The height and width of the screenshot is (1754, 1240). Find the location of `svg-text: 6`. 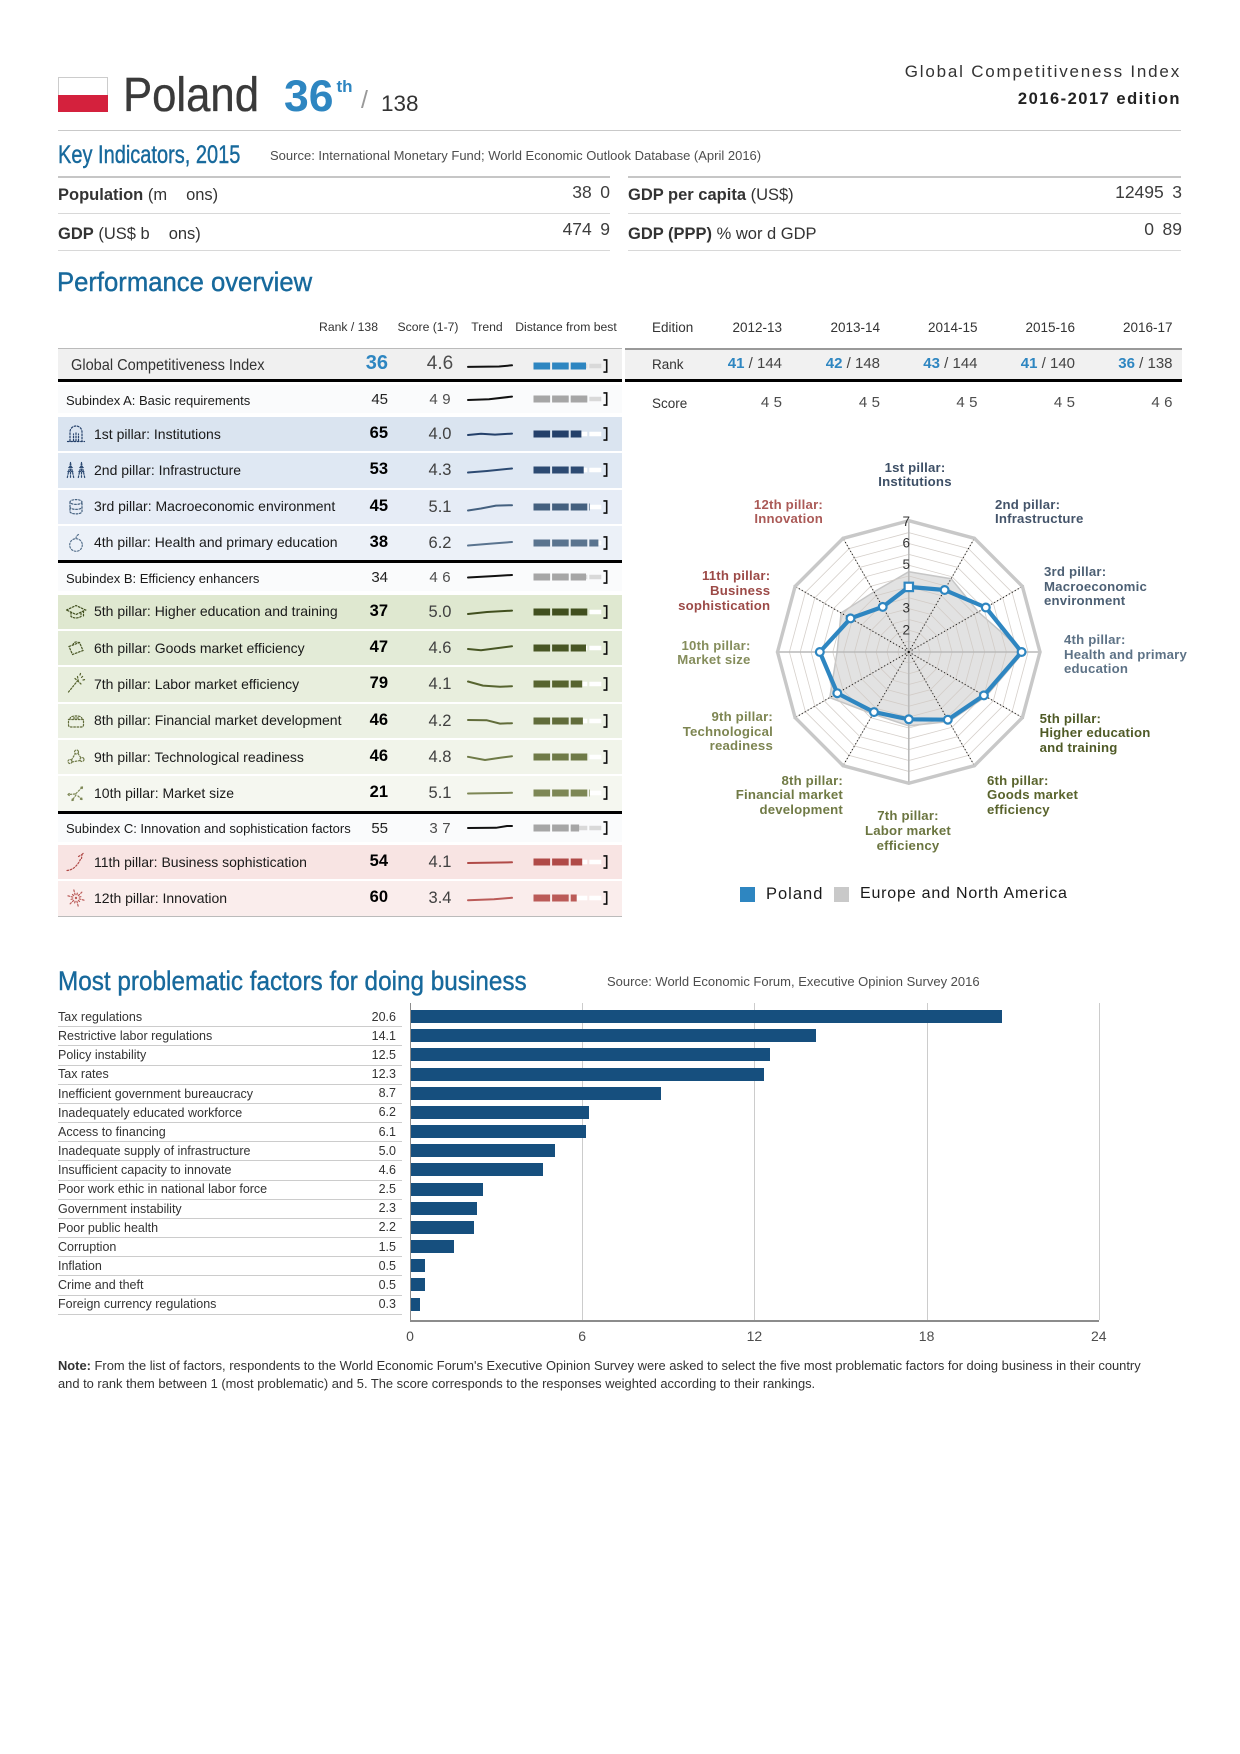

svg-text: 6 is located at coordinates (906, 543).